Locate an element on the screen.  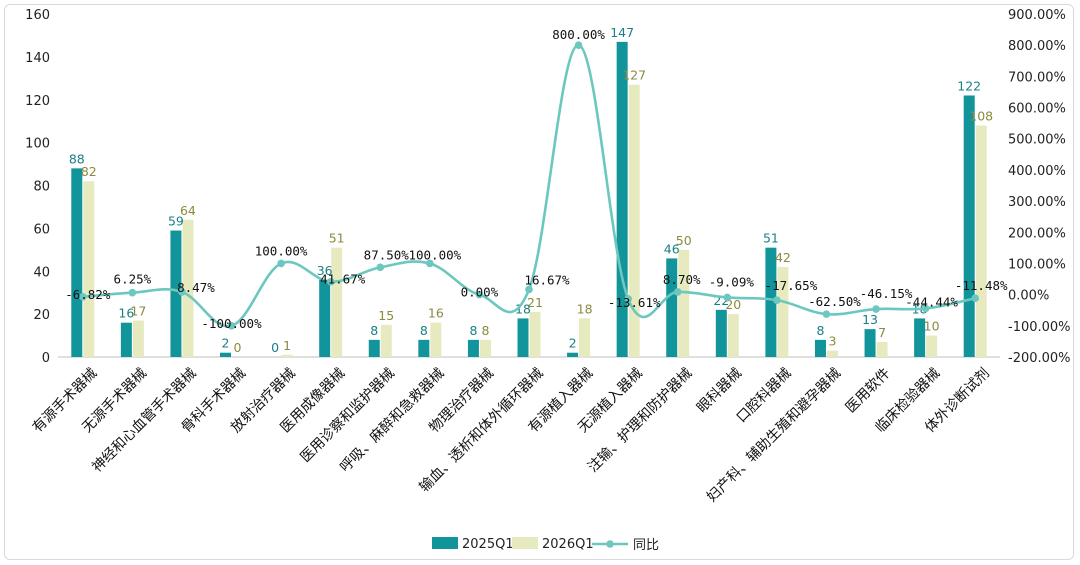
data-label-2025q1: 122 is located at coordinates (969, 85).